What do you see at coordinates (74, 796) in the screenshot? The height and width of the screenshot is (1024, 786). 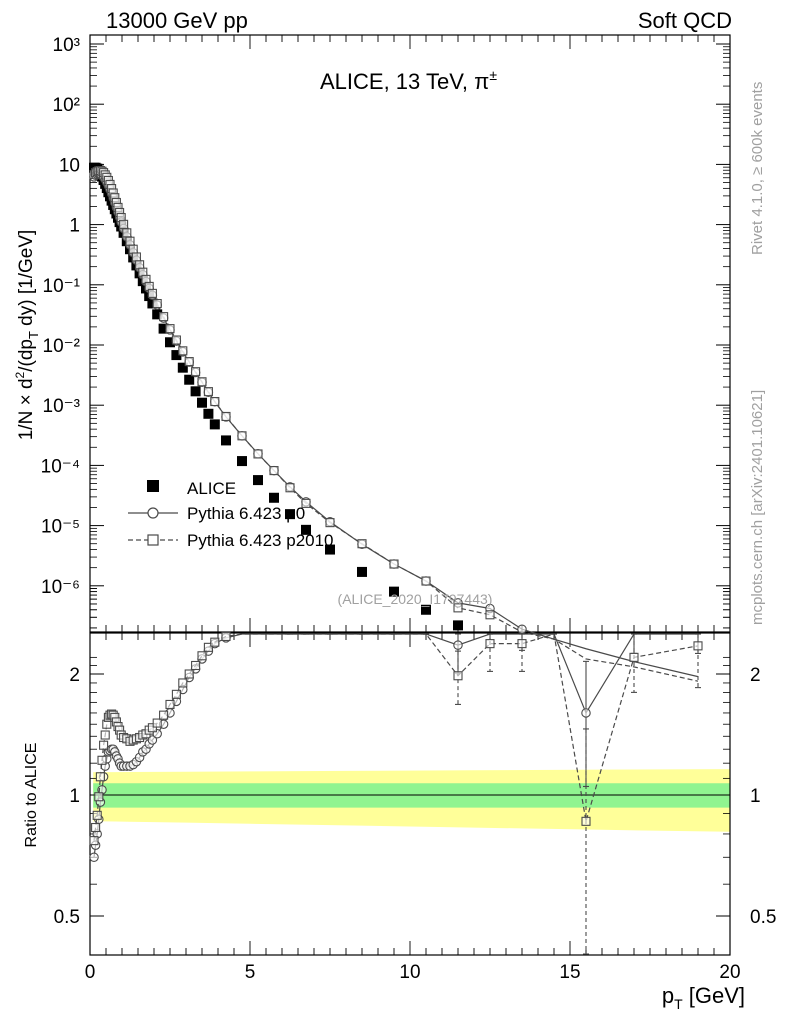 I see `ratio-tick-label-left: 1` at bounding box center [74, 796].